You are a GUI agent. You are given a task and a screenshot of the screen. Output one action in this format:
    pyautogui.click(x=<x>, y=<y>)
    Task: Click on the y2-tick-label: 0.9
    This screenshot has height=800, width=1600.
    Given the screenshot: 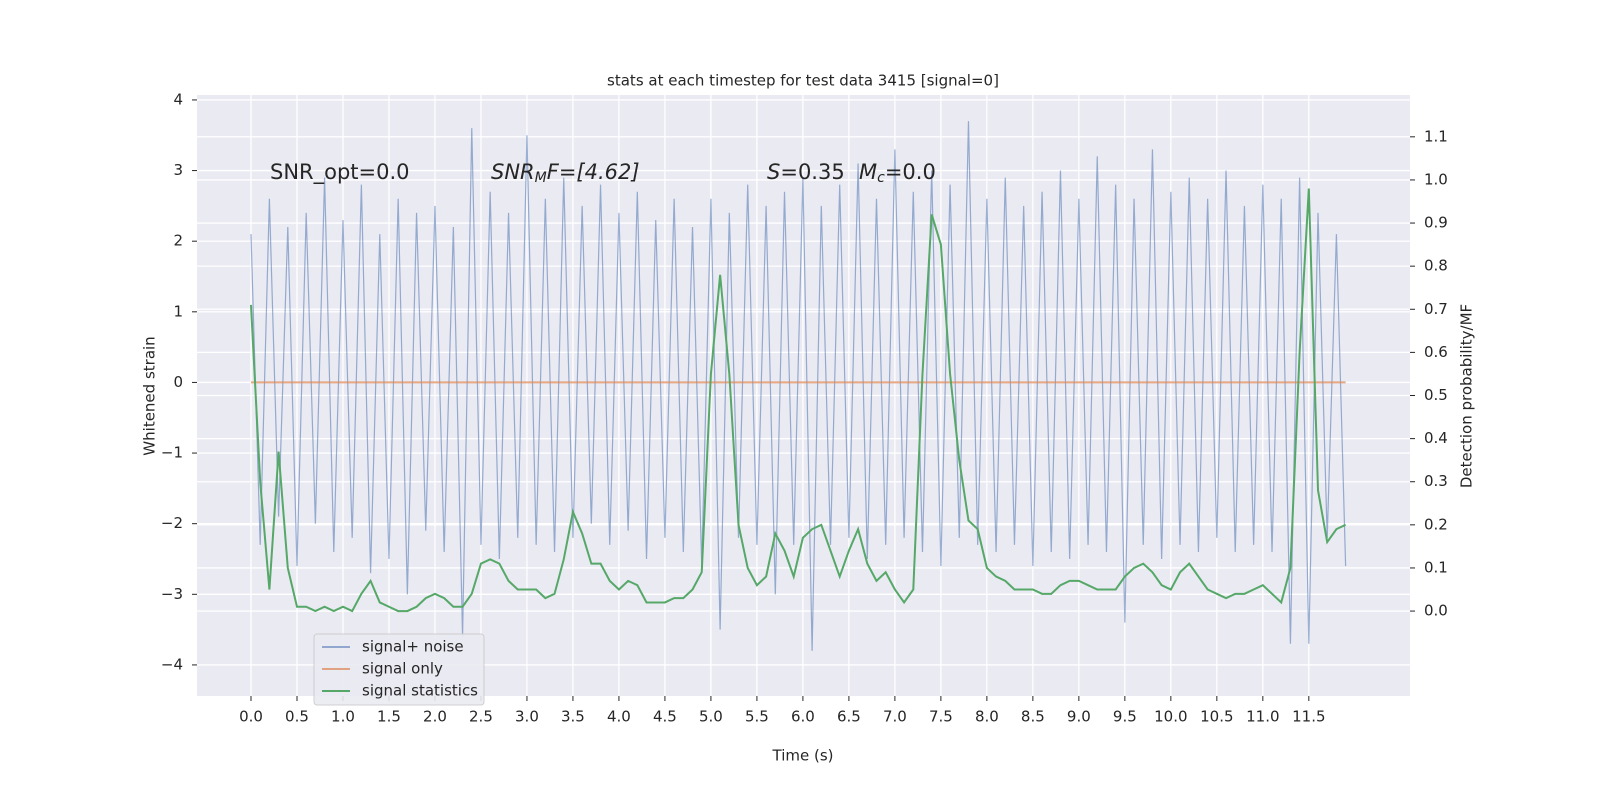 What is the action you would take?
    pyautogui.click(x=1436, y=223)
    